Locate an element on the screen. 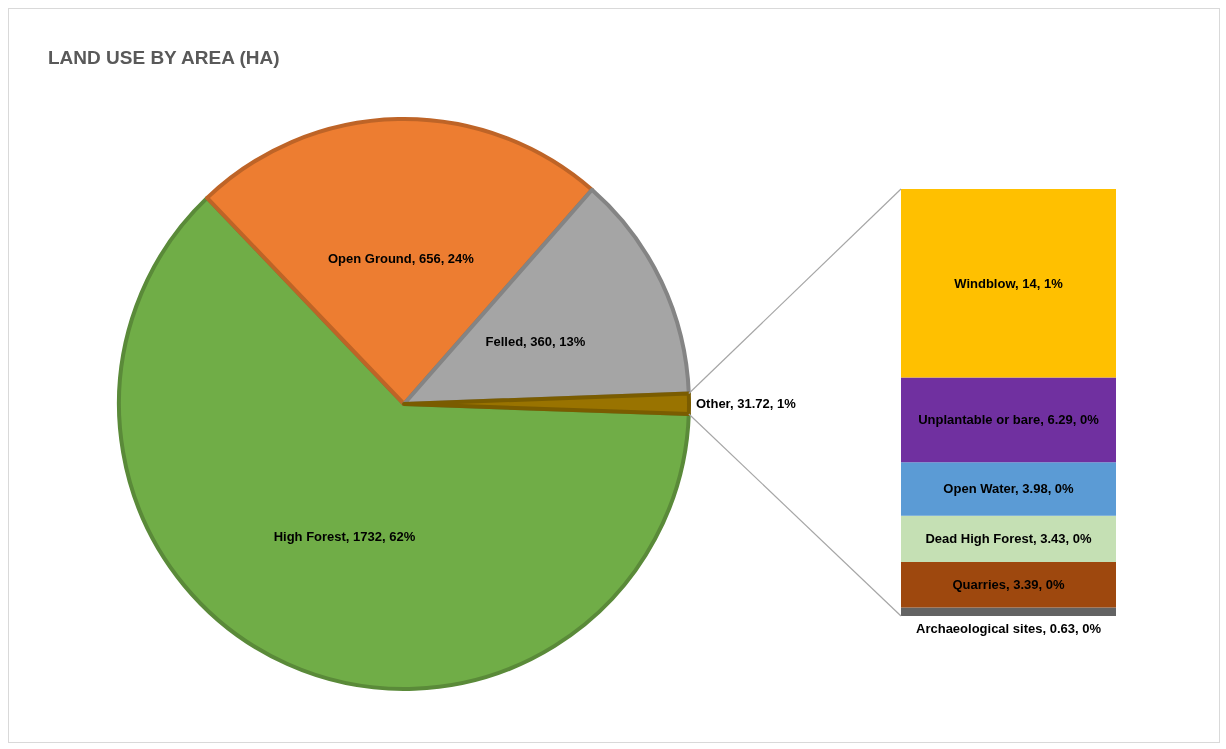 This screenshot has height=749, width=1226. data-label: Open Water, 3.98, 0% is located at coordinates (1009, 489).